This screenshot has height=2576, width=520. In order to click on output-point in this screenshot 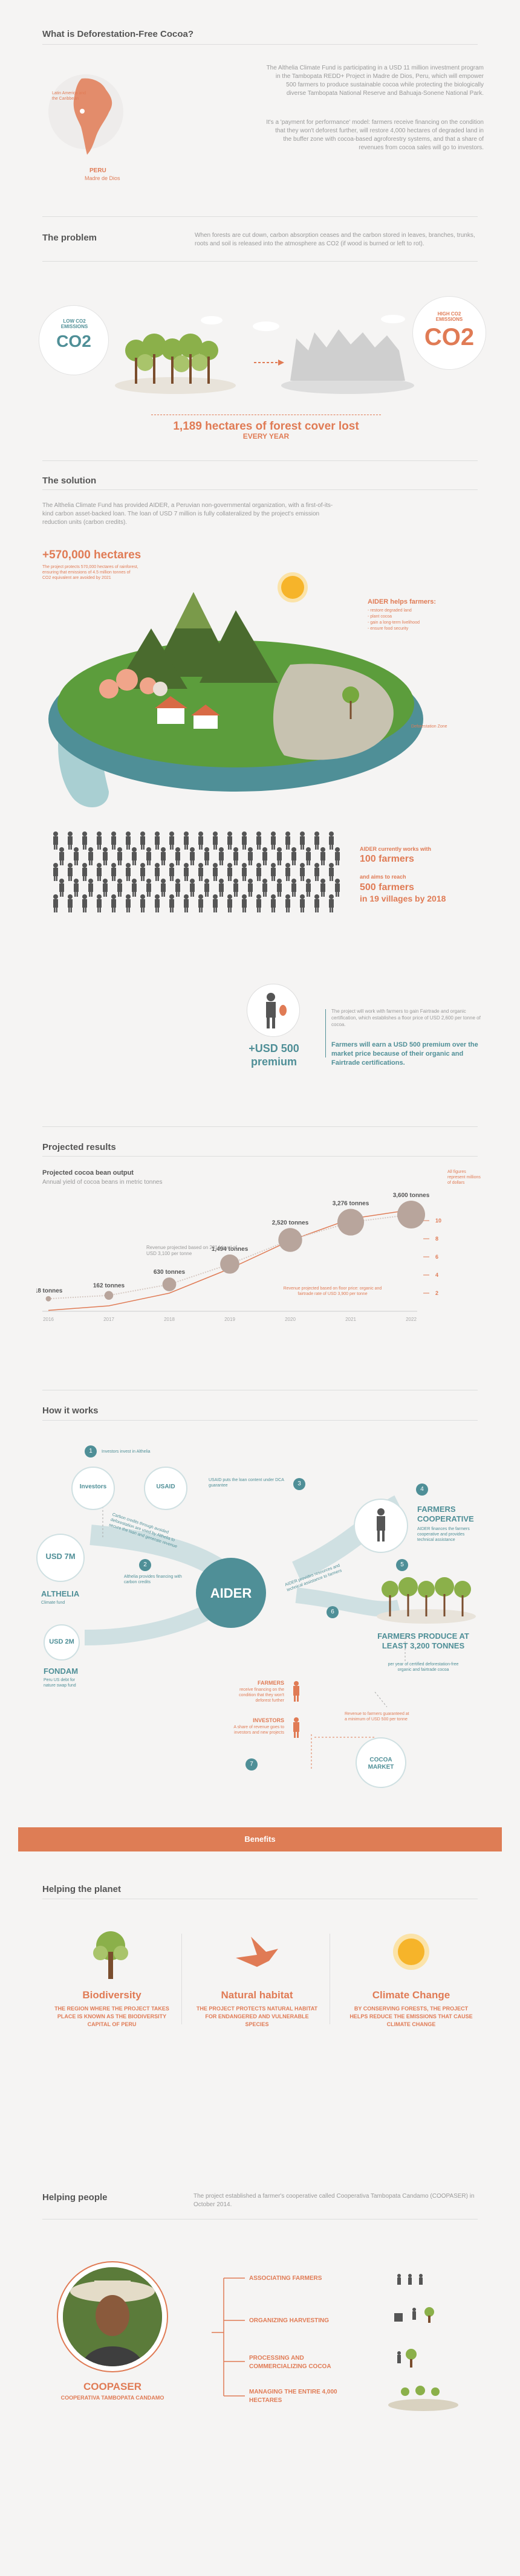, I will do `click(169, 1284)`.